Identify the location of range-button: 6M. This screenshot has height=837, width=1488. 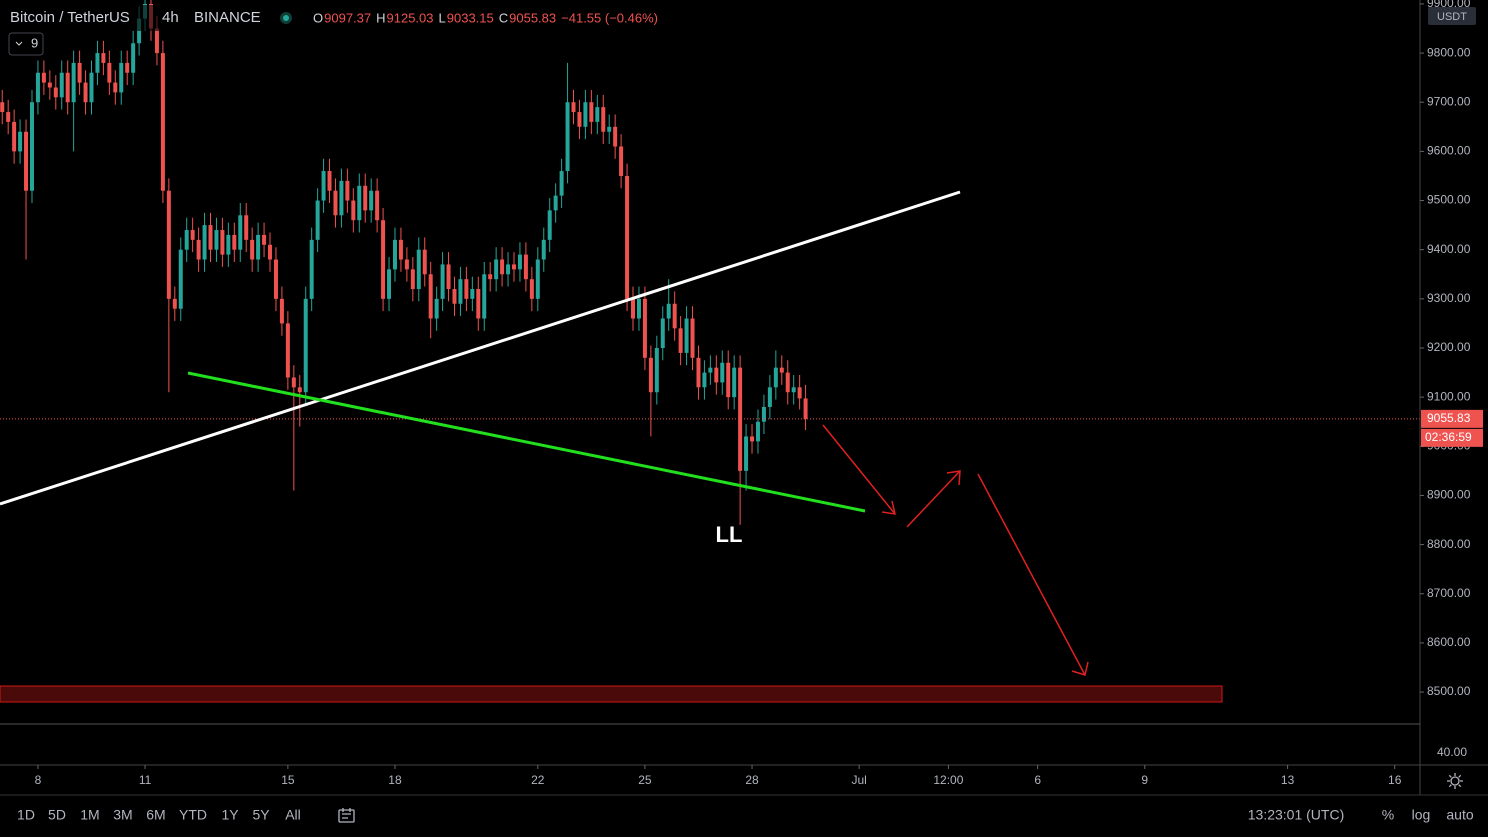
(155, 815).